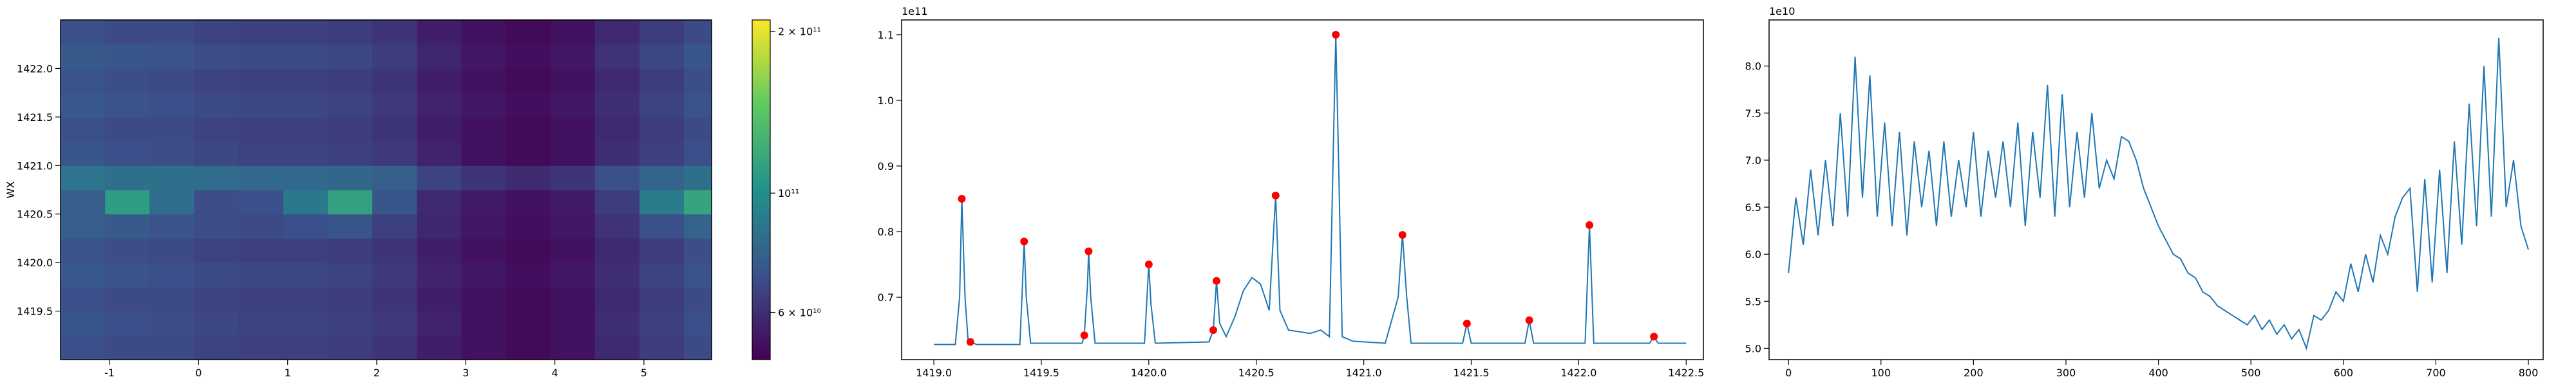  I want to click on x-tick-label: 400, so click(2158, 373).